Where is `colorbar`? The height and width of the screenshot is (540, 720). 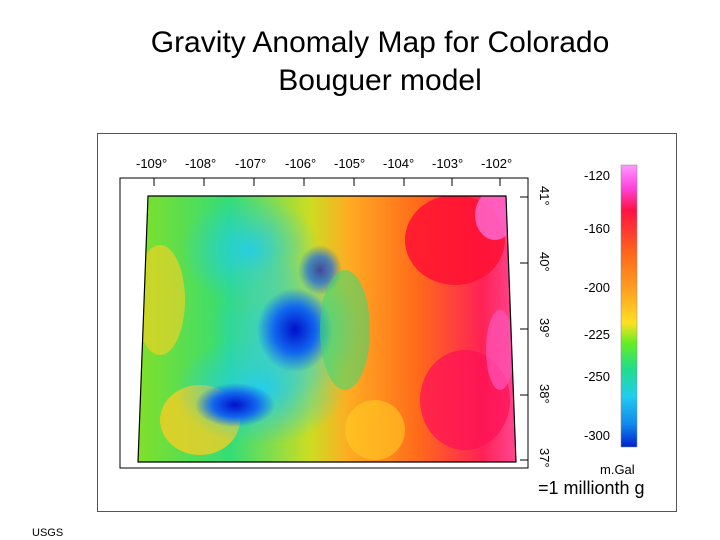 colorbar is located at coordinates (629, 306).